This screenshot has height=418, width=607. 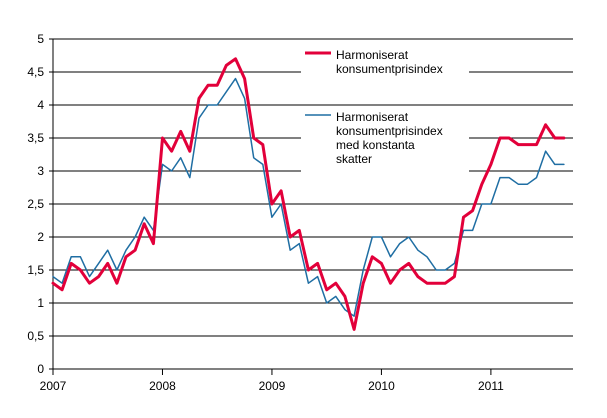 I want to click on y-tick-label: 5, so click(x=40, y=39).